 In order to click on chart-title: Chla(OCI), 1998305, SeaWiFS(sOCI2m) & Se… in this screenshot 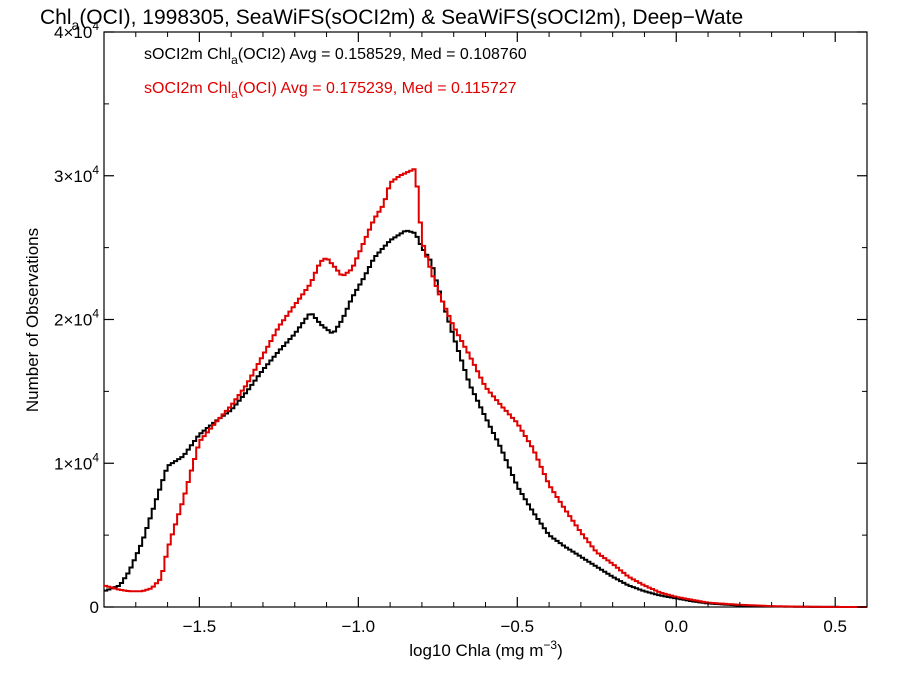, I will do `click(391, 19)`.